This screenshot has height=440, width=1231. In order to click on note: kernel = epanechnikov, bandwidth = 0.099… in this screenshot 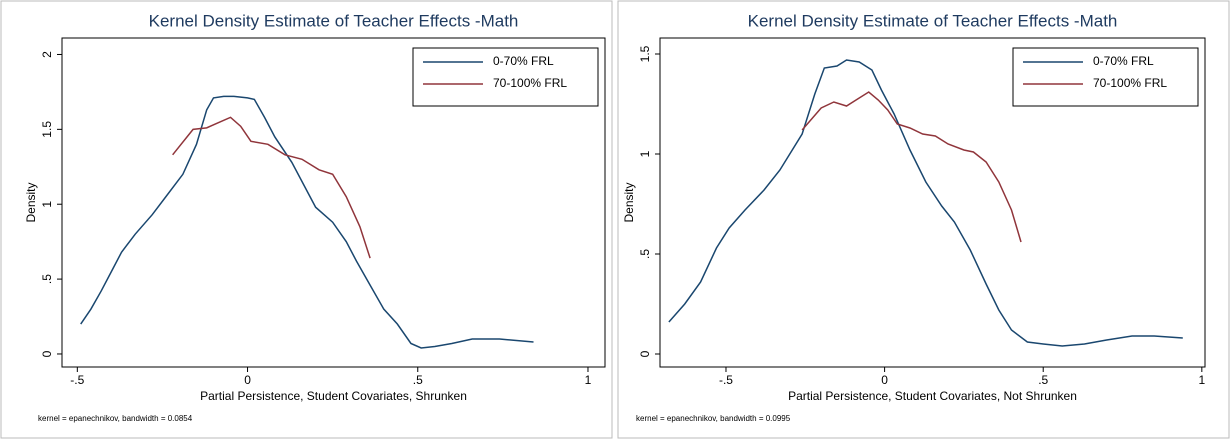, I will do `click(713, 418)`.